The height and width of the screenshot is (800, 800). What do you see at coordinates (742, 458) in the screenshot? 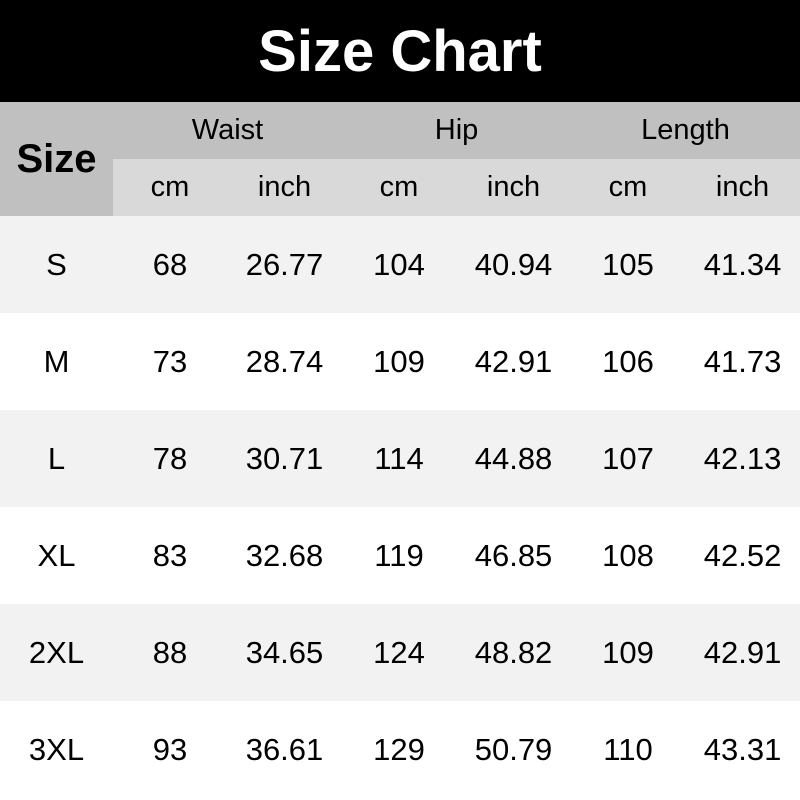
I see `value-cell: 42.13` at bounding box center [742, 458].